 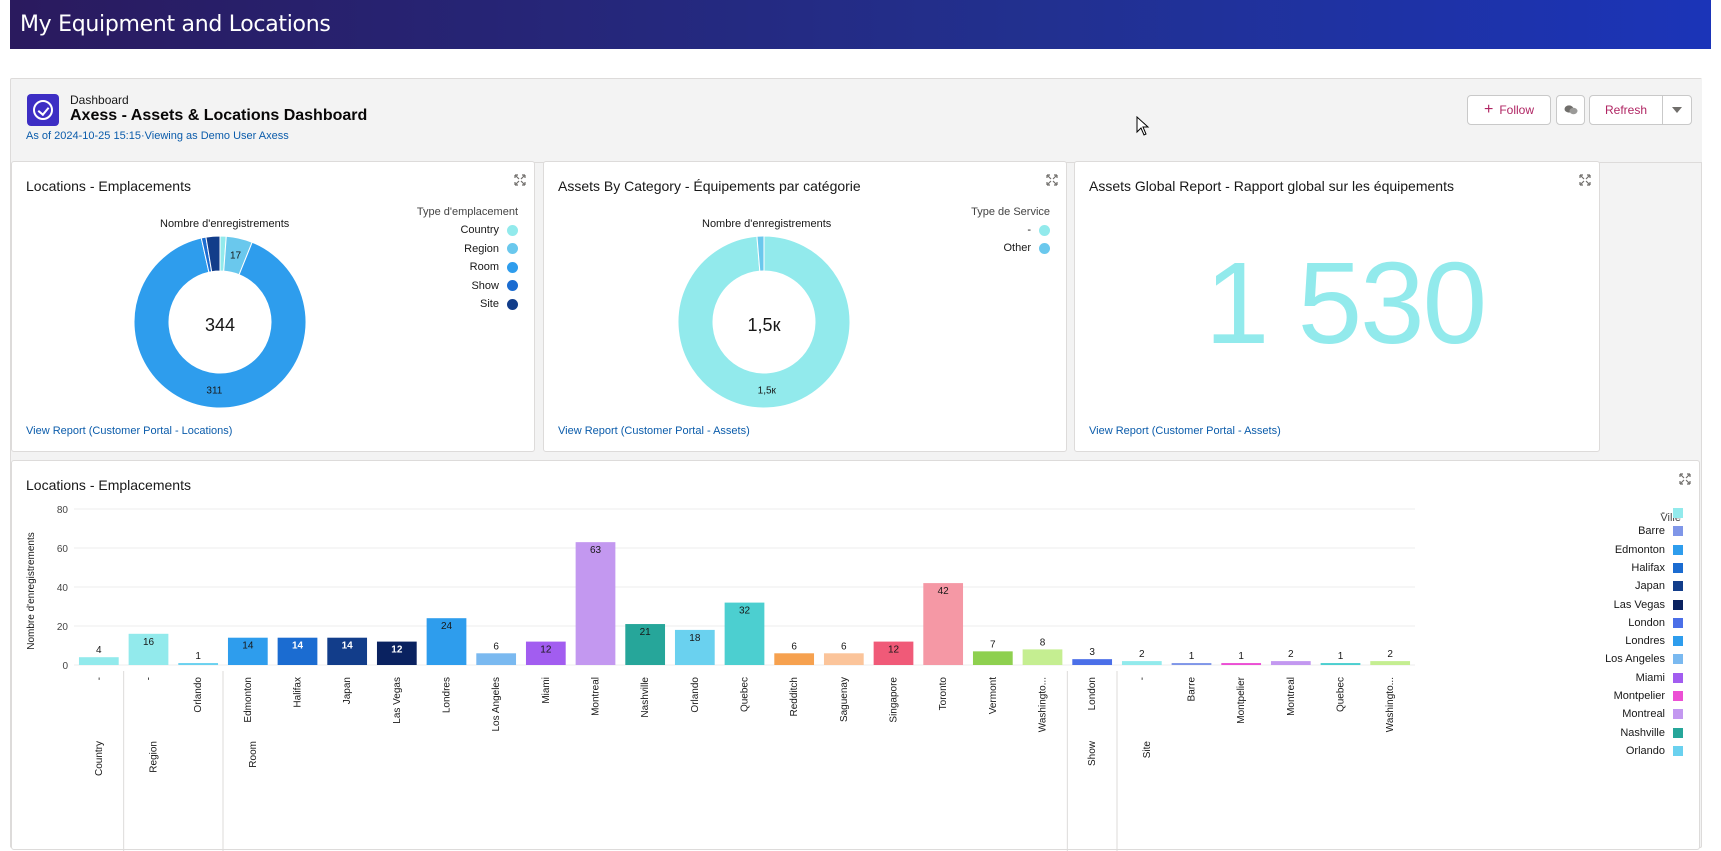 What do you see at coordinates (1644, 659) in the screenshot?
I see `legend-item: Los Angeles` at bounding box center [1644, 659].